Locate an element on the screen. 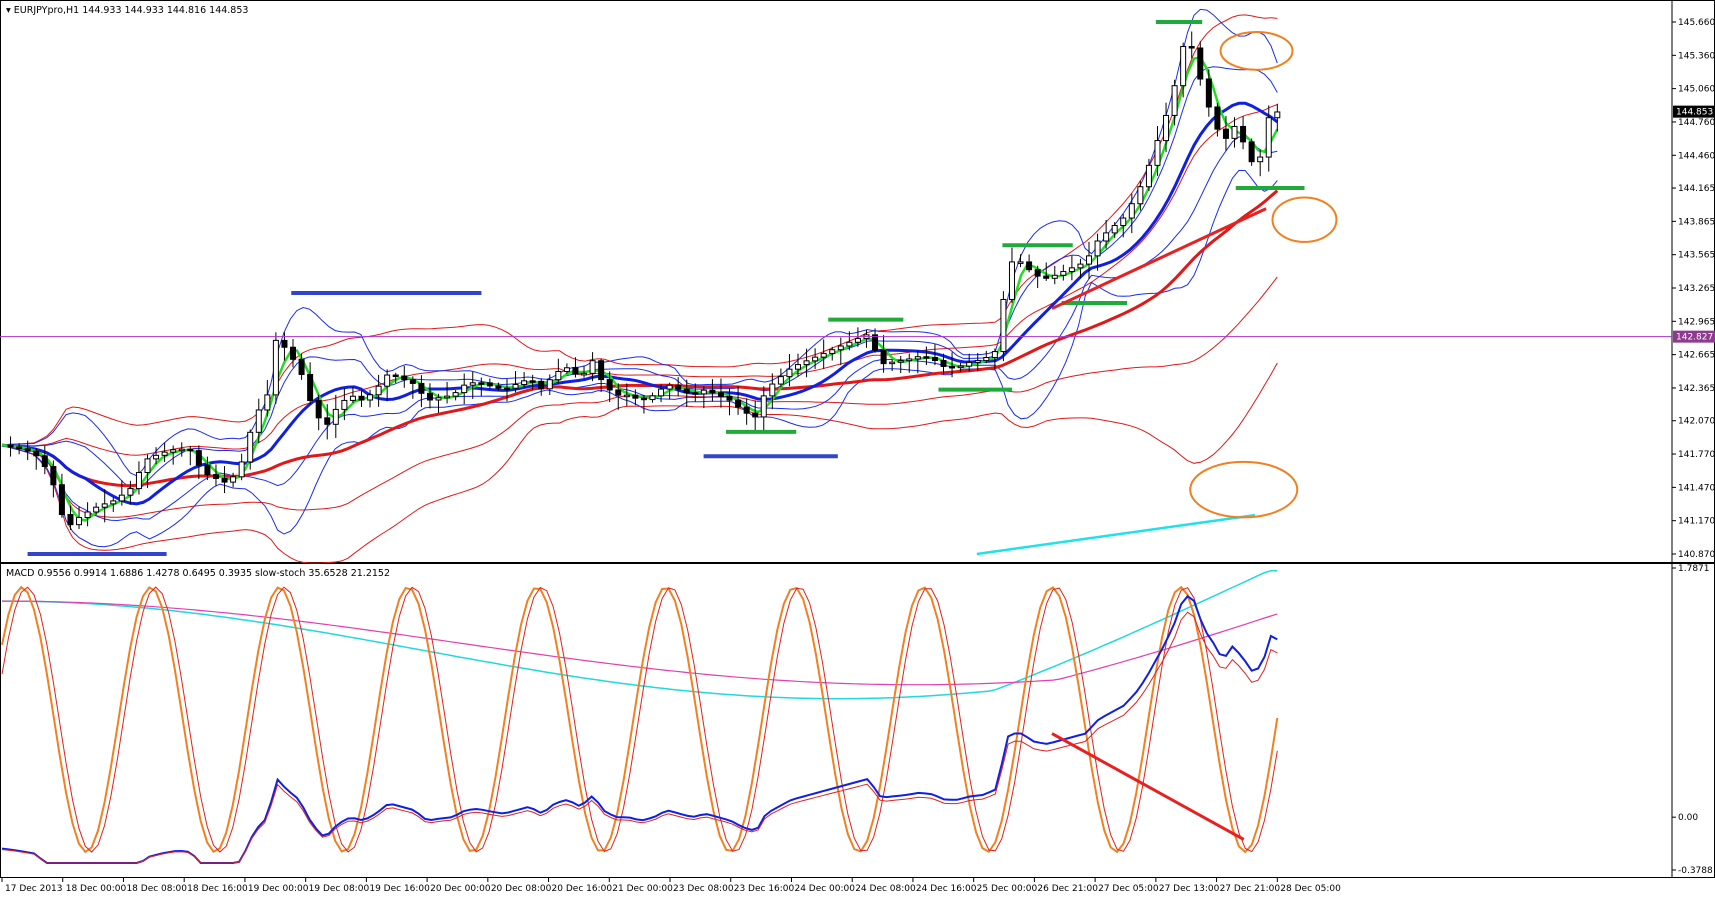 The height and width of the screenshot is (902, 1715). price-tick-label: 142.665 is located at coordinates (1696, 356).